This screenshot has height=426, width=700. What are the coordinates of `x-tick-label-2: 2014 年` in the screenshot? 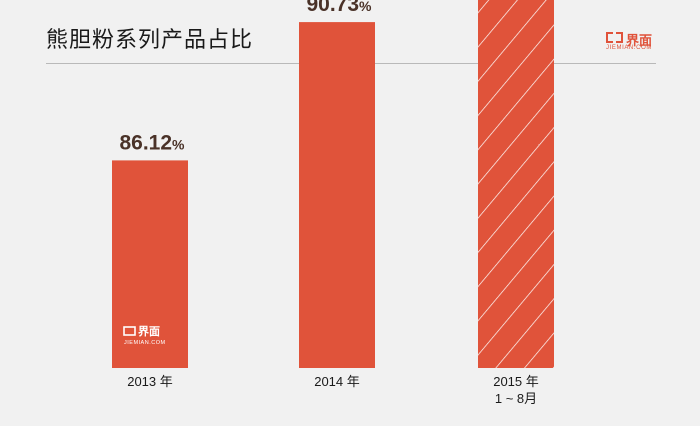 It's located at (337, 381).